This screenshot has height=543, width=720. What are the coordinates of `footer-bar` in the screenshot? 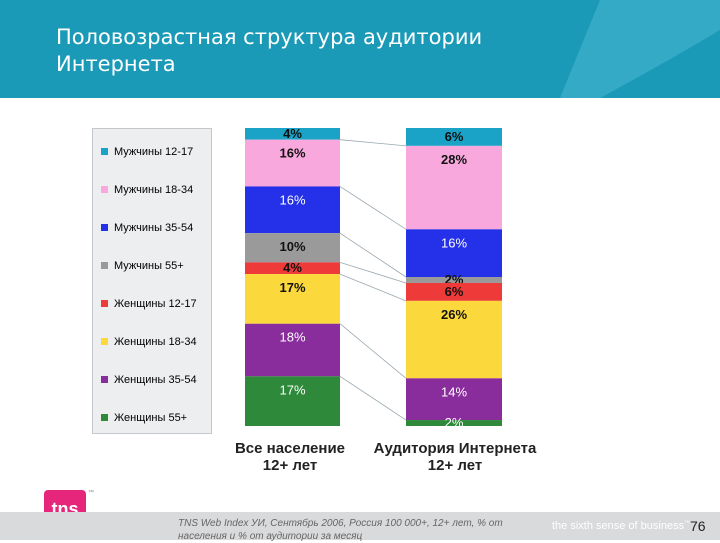 It's located at (360, 526).